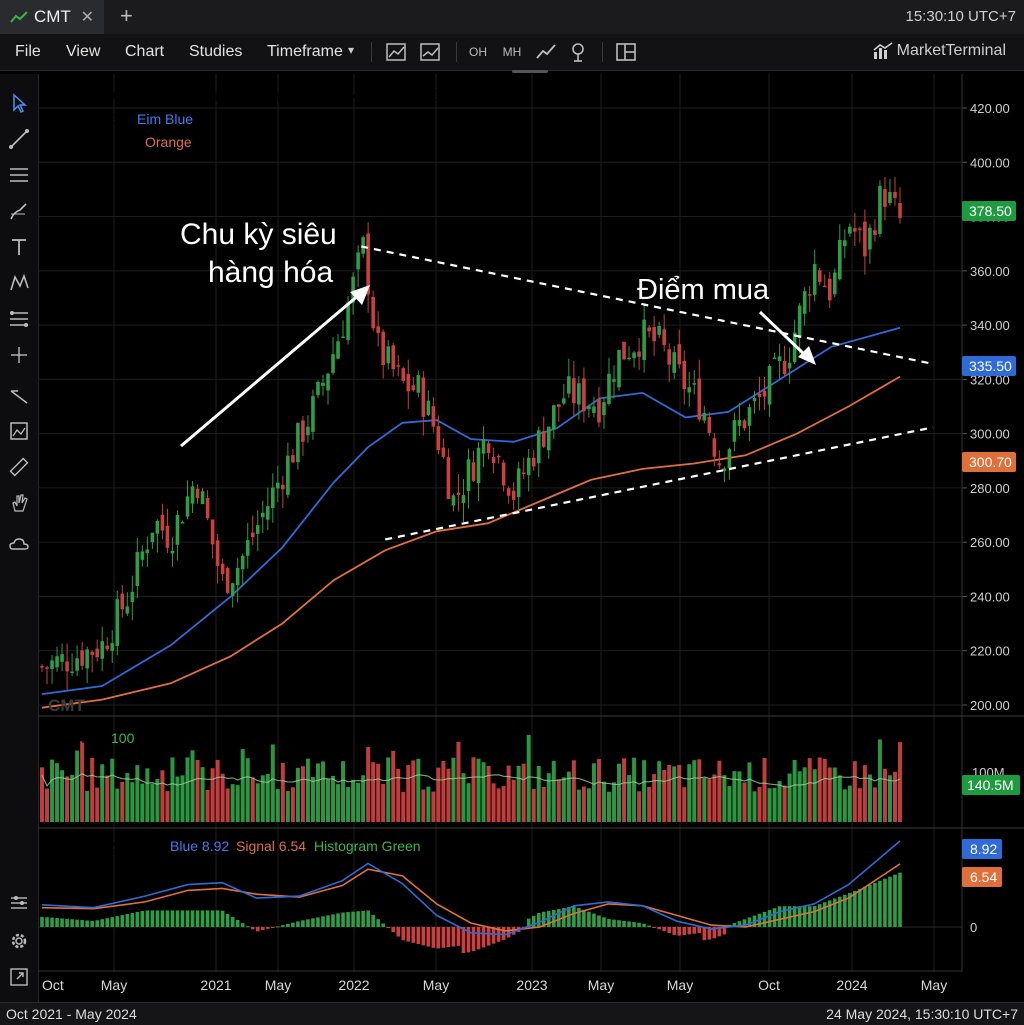 This screenshot has width=1024, height=1025. I want to click on price-tick-label: 400.00, so click(990, 162).